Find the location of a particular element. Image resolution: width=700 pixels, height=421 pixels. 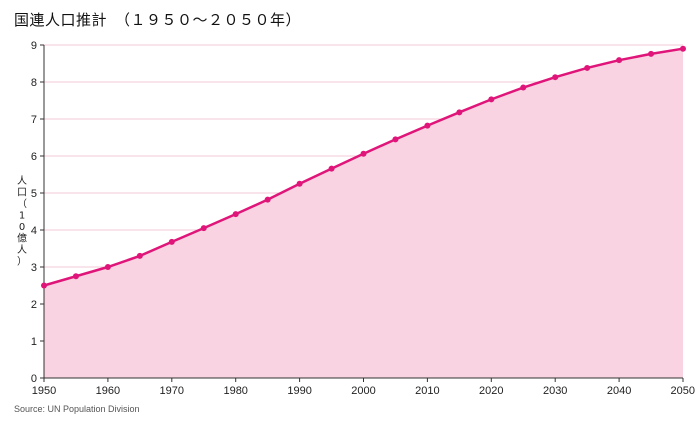

source-note: Source: UN Population Division is located at coordinates (77, 409).